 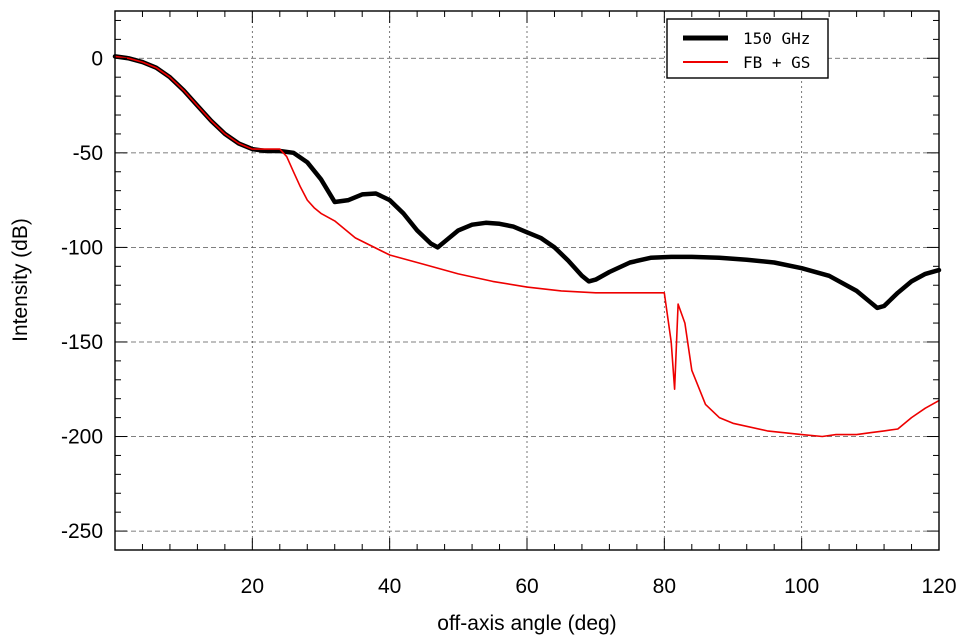 What do you see at coordinates (82, 437) in the screenshot?
I see `y-tick-label: -200` at bounding box center [82, 437].